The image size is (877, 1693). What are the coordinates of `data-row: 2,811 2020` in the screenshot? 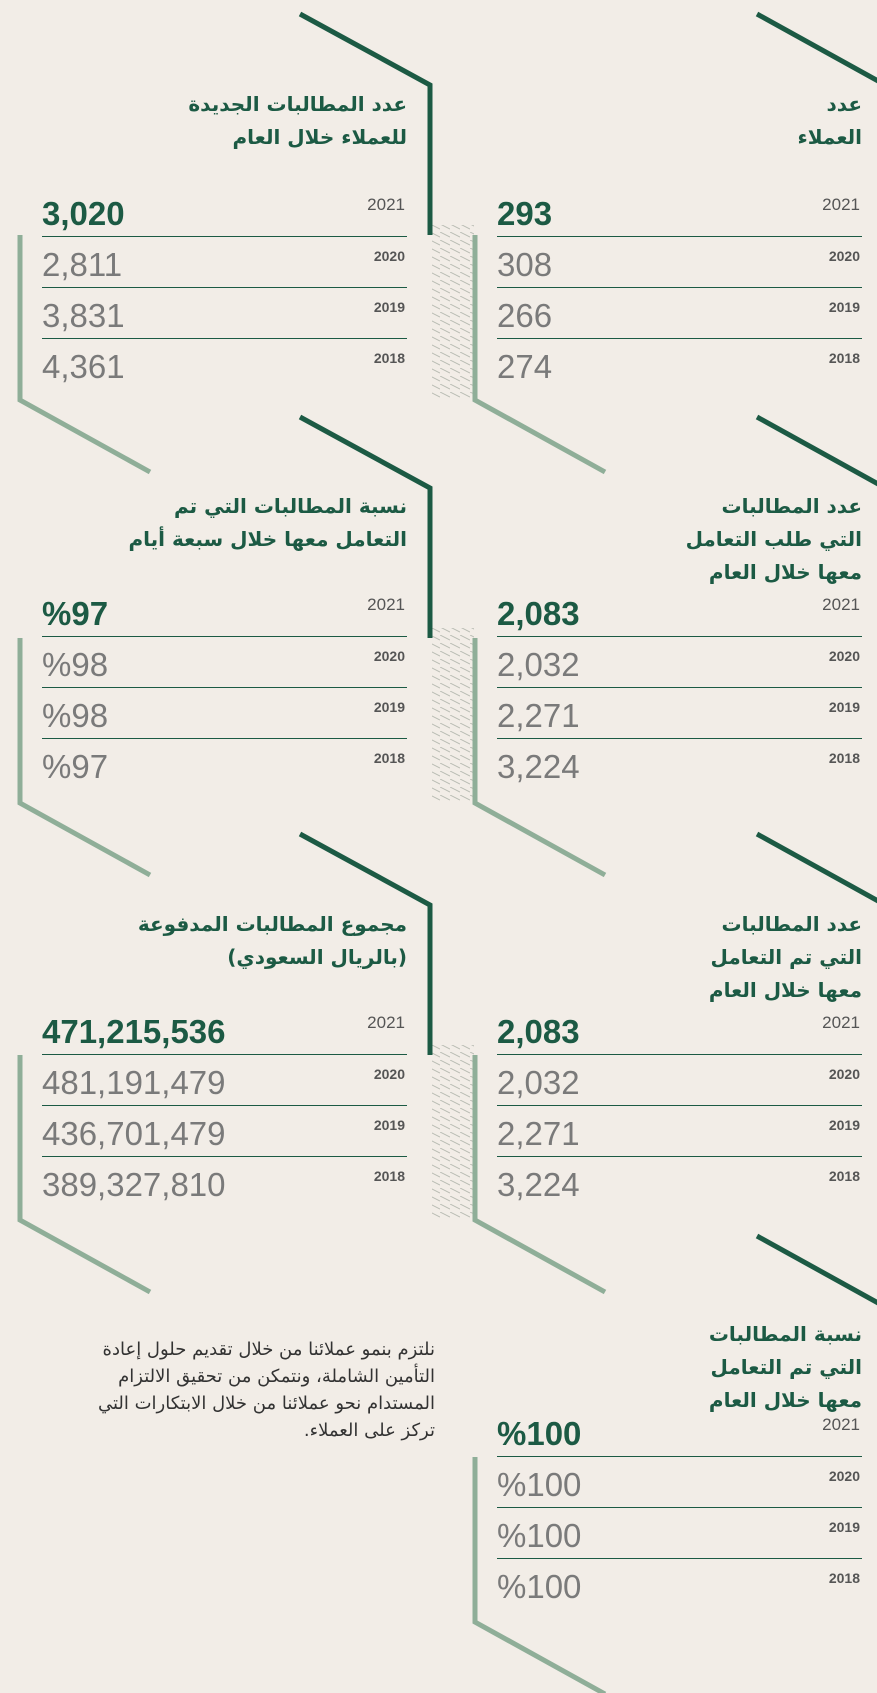 It's located at (224, 262).